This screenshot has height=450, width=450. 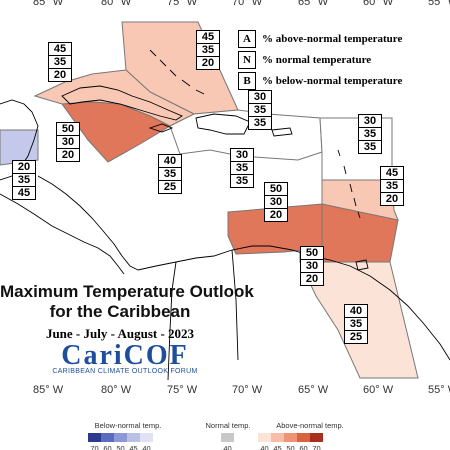 I want to click on key-letter: A, so click(x=247, y=38).